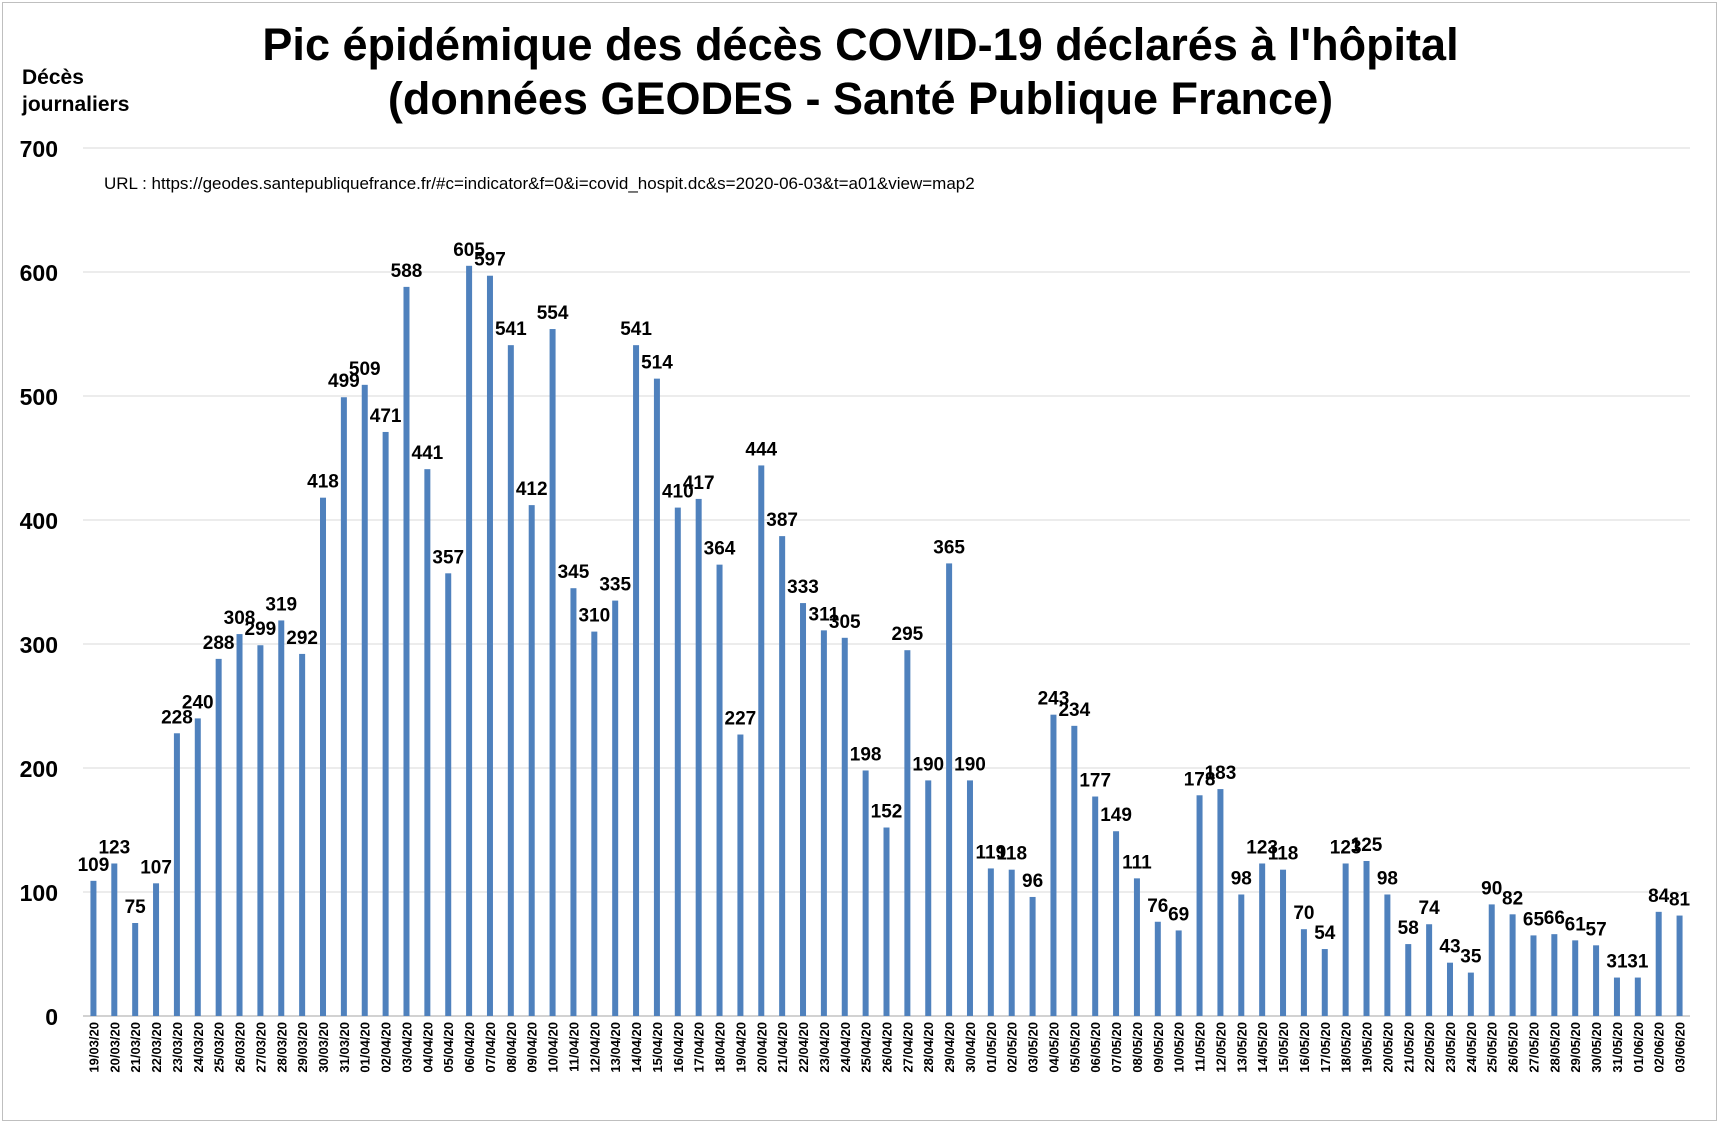 This screenshot has height=1125, width=1721. What do you see at coordinates (1450, 1047) in the screenshot?
I see `x-tick-label: 23/05/20` at bounding box center [1450, 1047].